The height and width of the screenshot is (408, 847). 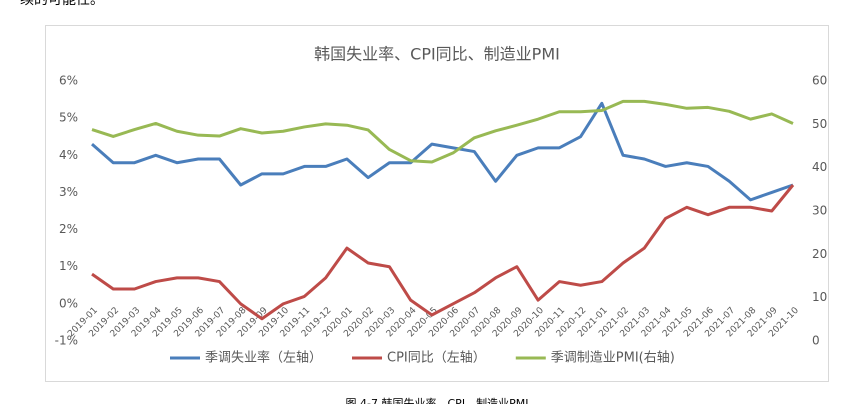 I want to click on legend-label: 季调制造业PMI(右轴), so click(x=613, y=358).